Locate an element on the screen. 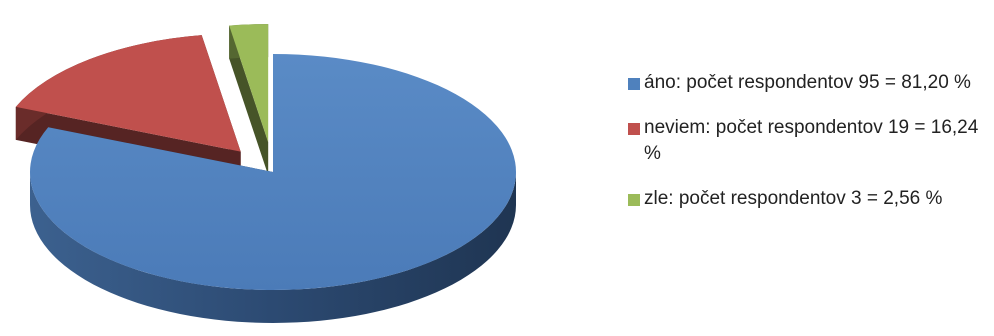 Image resolution: width=994 pixels, height=336 pixels. legend-label-ano: áno: počet respondentov 95 = 81,20 % is located at coordinates (807, 82).